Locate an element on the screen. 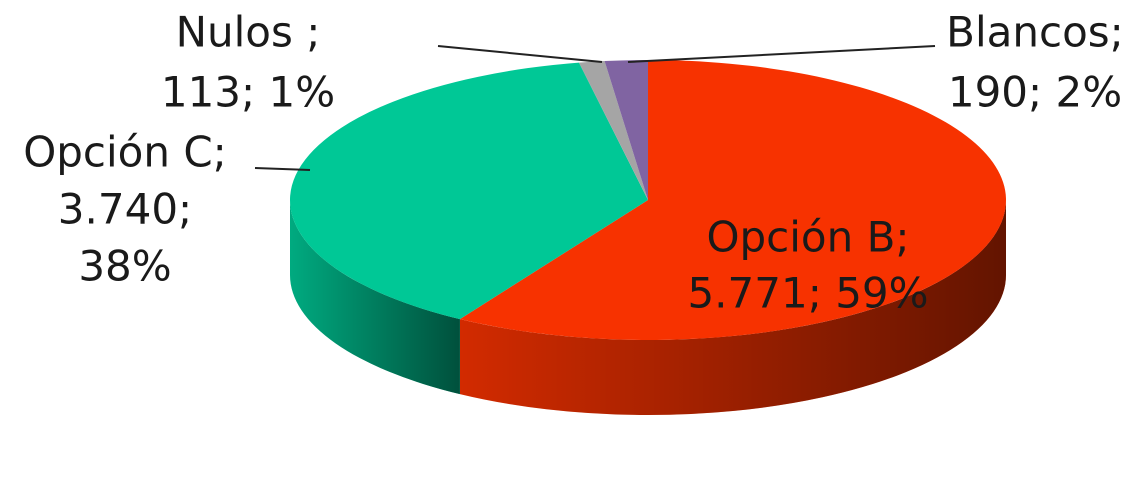 The width and height of the screenshot is (1138, 479). data-label: 113; 1% is located at coordinates (248, 92).